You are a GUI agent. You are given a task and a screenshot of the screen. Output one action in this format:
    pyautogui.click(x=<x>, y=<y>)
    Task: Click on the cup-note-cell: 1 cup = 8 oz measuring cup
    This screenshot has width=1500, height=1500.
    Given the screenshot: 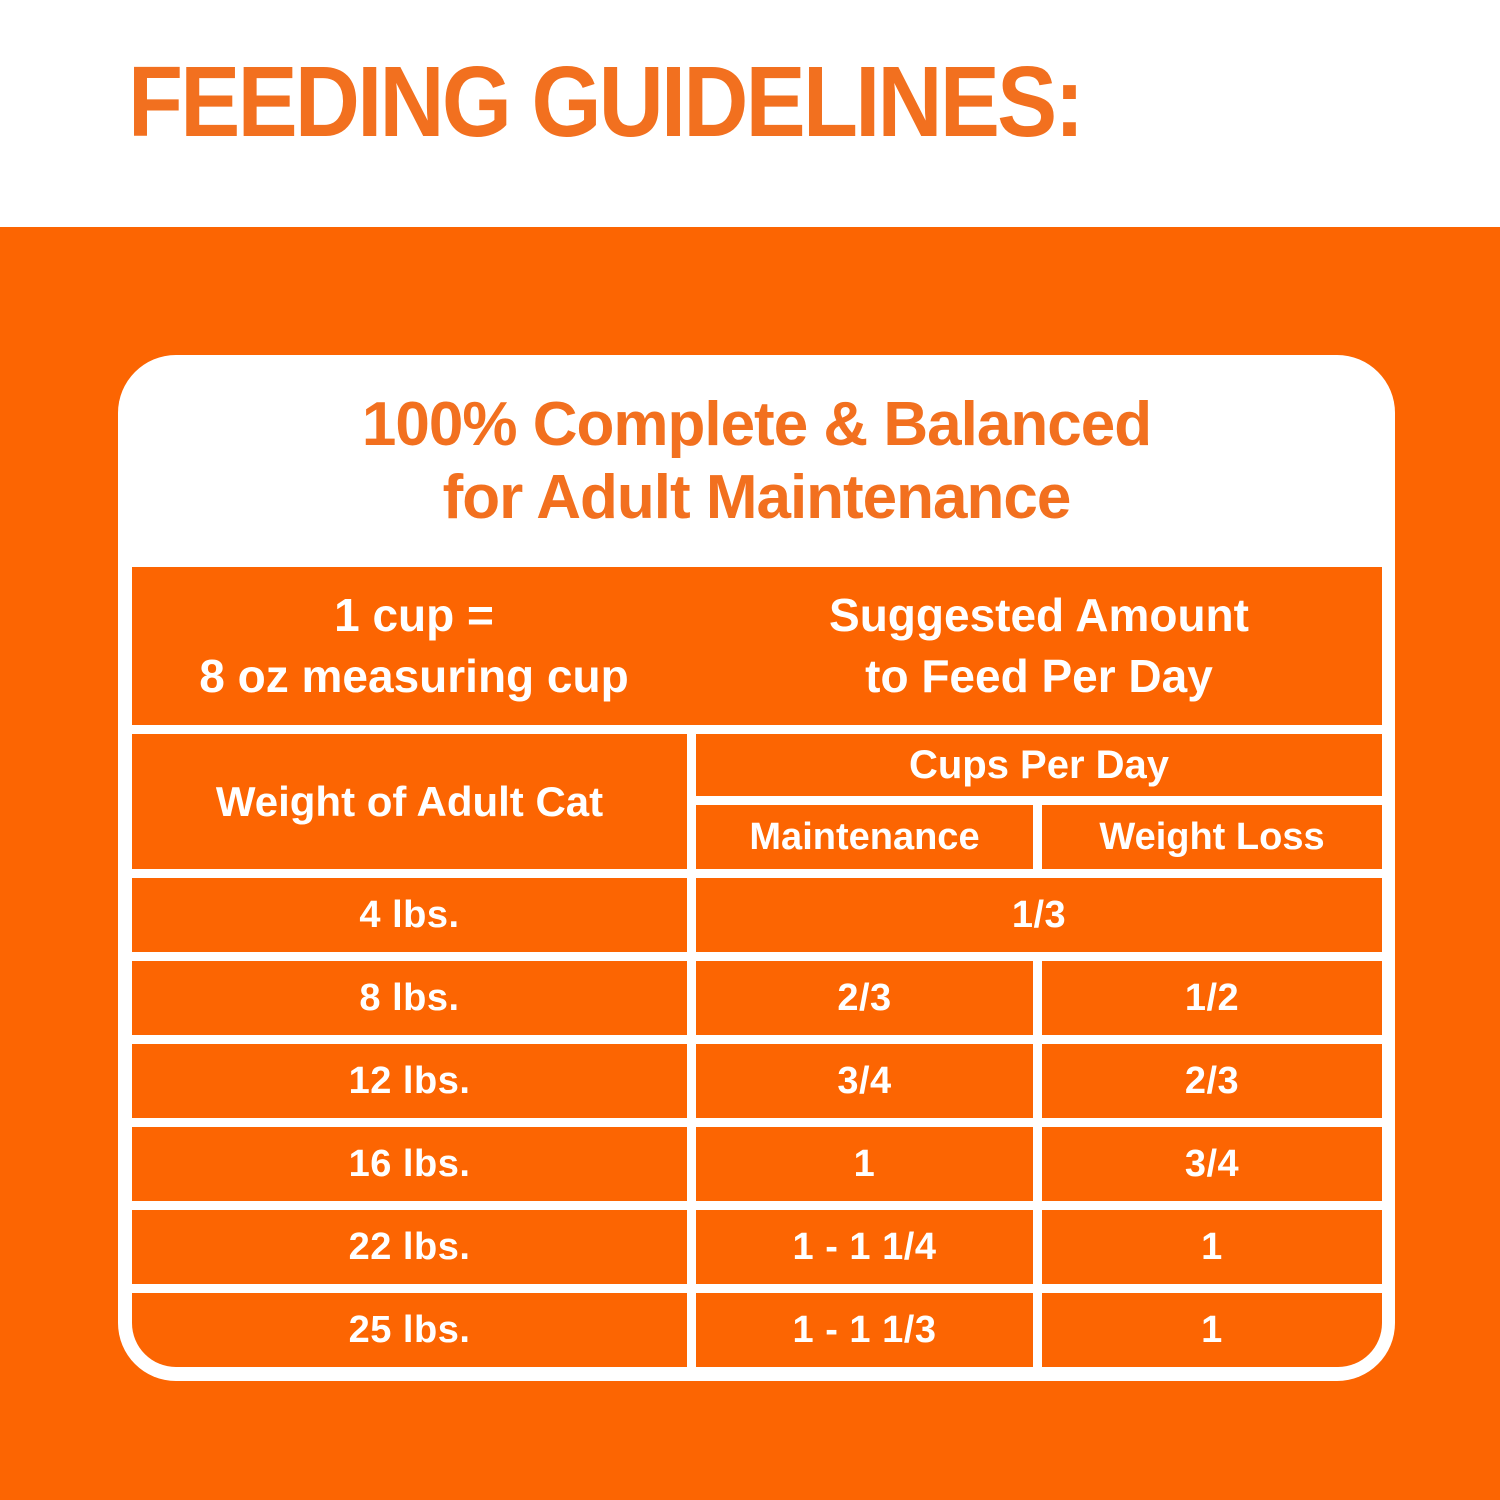 What is the action you would take?
    pyautogui.click(x=414, y=645)
    